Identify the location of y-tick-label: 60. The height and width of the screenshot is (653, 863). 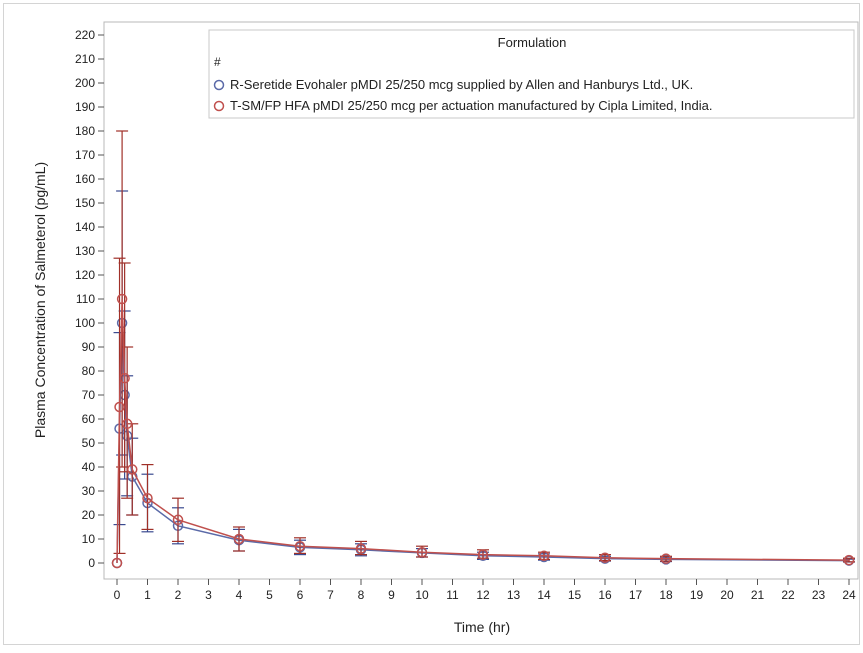
(89, 419).